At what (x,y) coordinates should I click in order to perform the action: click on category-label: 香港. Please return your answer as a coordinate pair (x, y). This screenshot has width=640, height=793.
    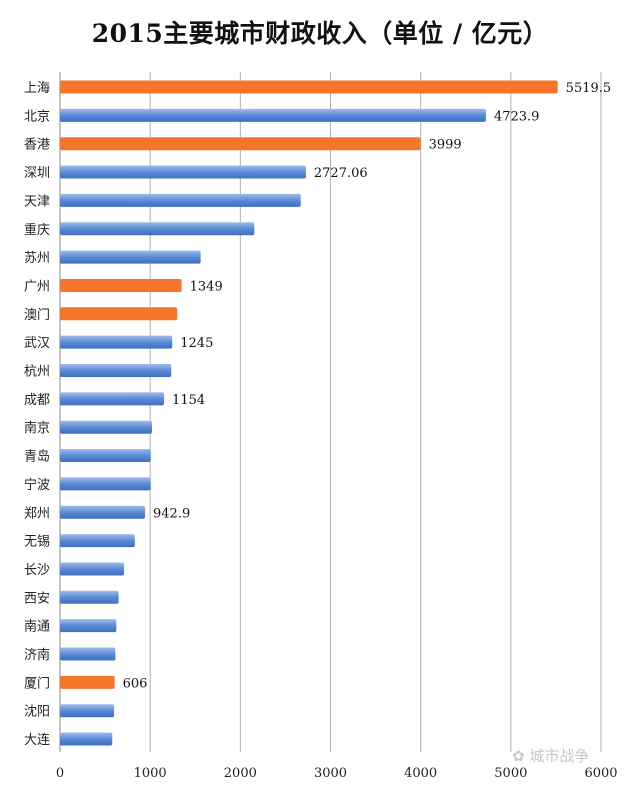
    Looking at the image, I should click on (37, 145).